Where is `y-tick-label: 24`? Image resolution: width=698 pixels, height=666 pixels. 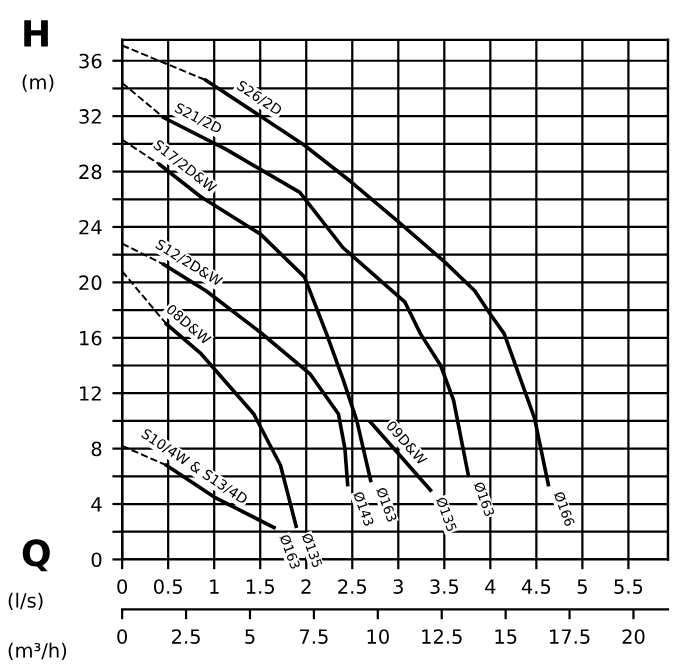 y-tick-label: 24 is located at coordinates (90, 227).